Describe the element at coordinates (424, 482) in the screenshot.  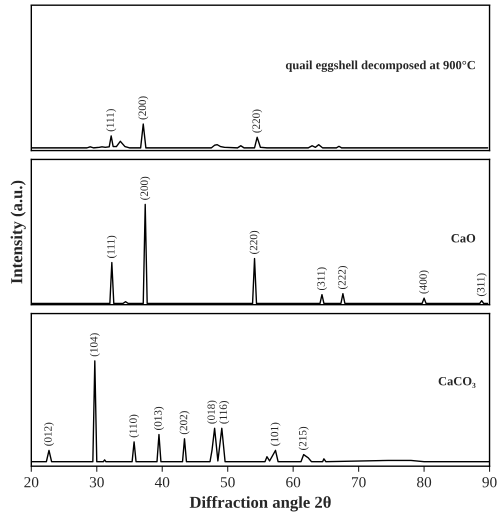
I see `x-tick-label: 80` at that location.